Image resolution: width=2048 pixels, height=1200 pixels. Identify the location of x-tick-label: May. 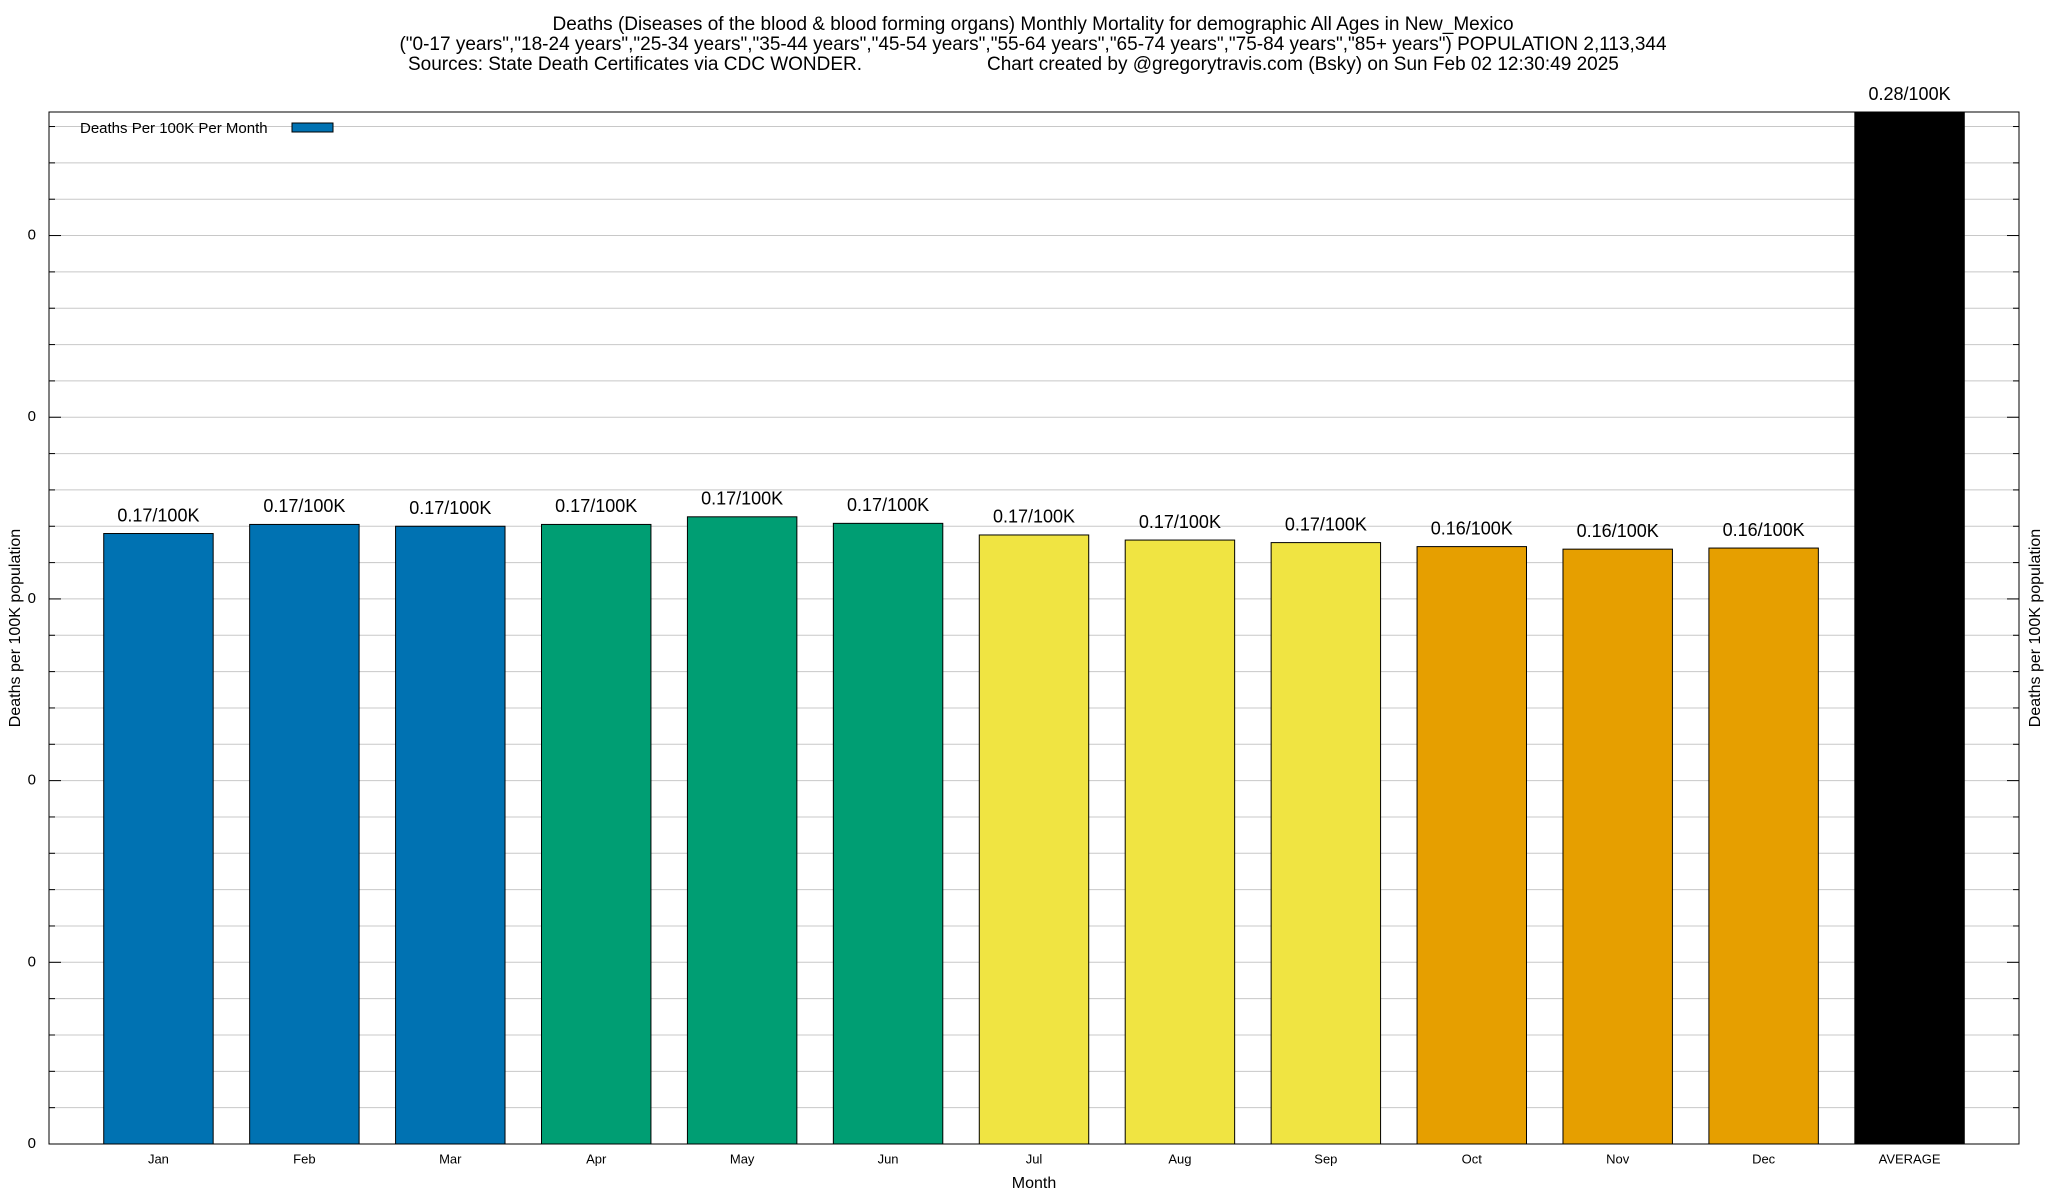
(742, 1158).